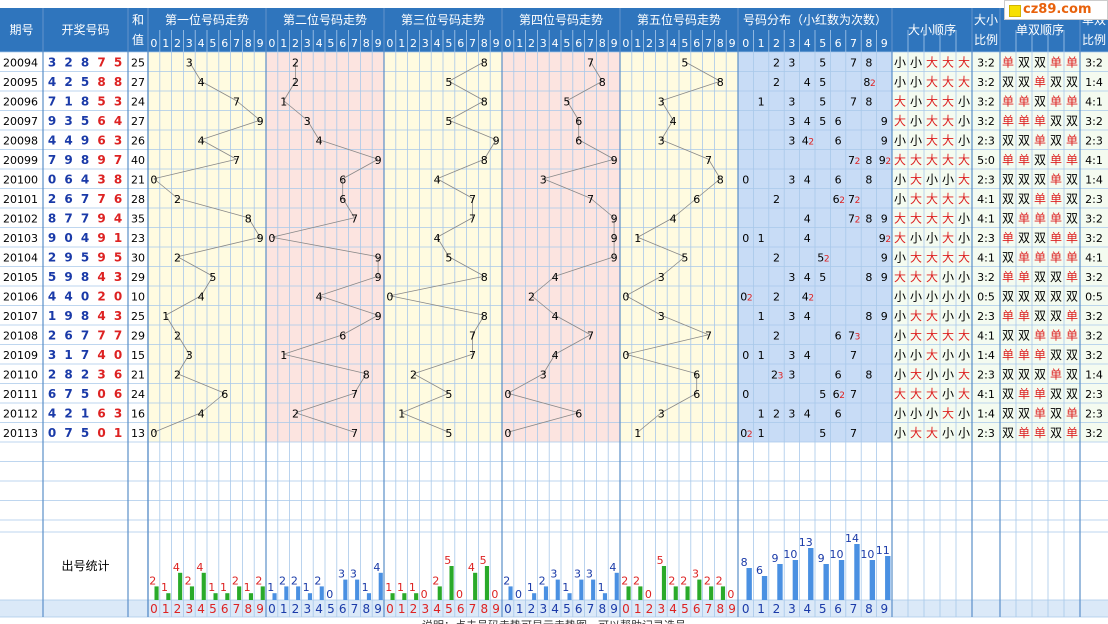  What do you see at coordinates (20, 355) in the screenshot?
I see `period-cell: 20109` at bounding box center [20, 355].